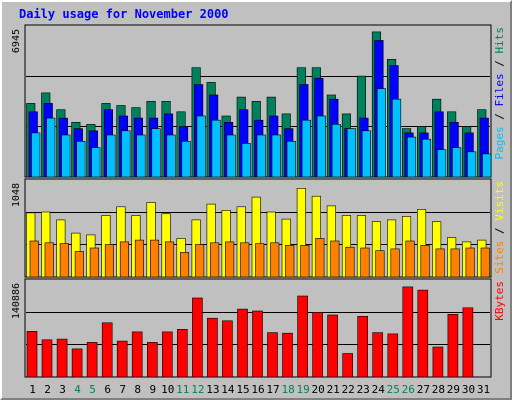  I want to click on legend-part-visits-2: Visits, so click(499, 201).